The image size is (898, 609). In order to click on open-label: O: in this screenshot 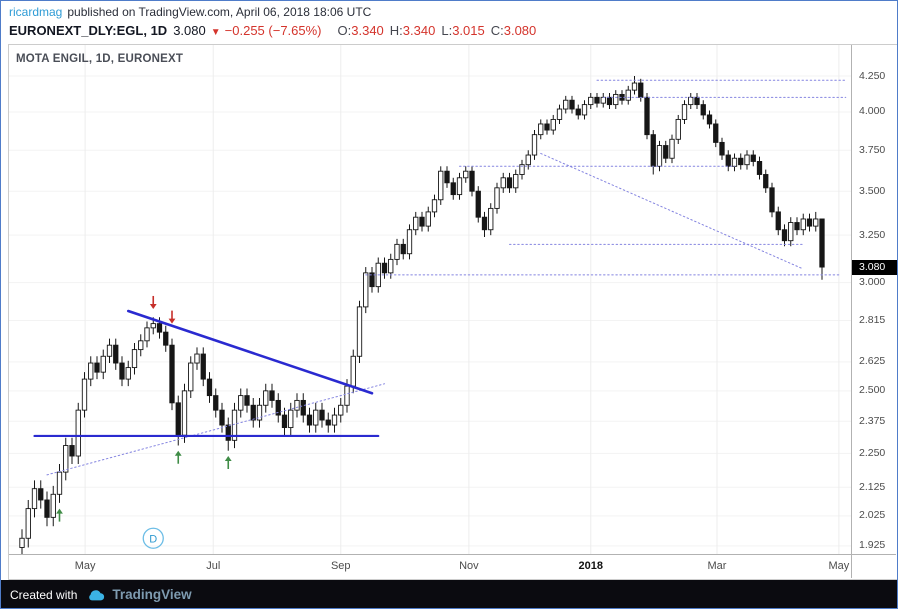, I will do `click(344, 30)`.